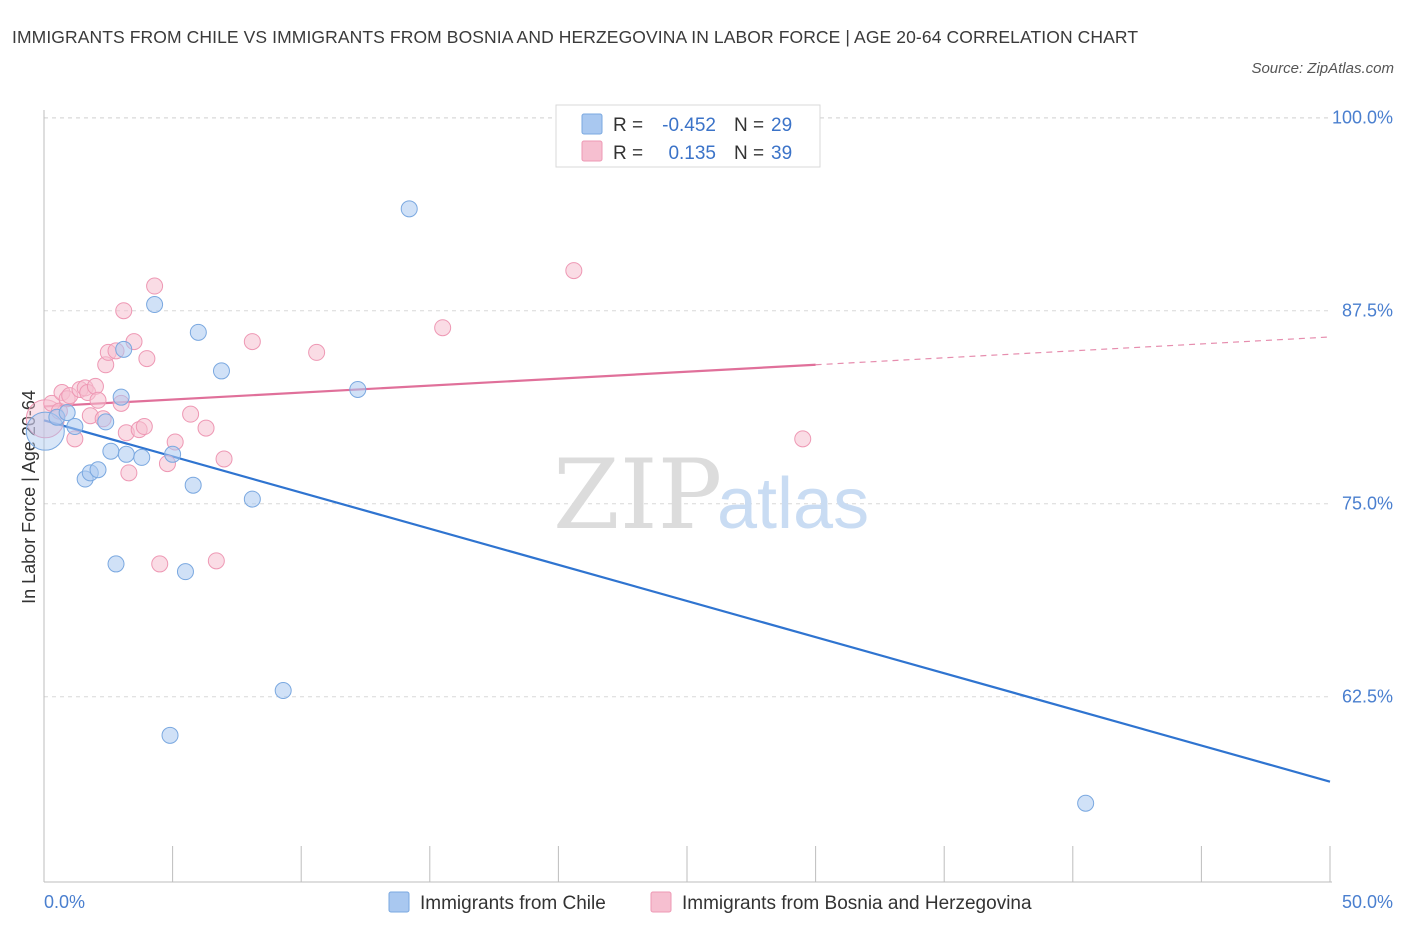 The height and width of the screenshot is (930, 1406). Describe the element at coordinates (1367, 902) in the screenshot. I see `x-tick-label-max: 50.0%` at that location.